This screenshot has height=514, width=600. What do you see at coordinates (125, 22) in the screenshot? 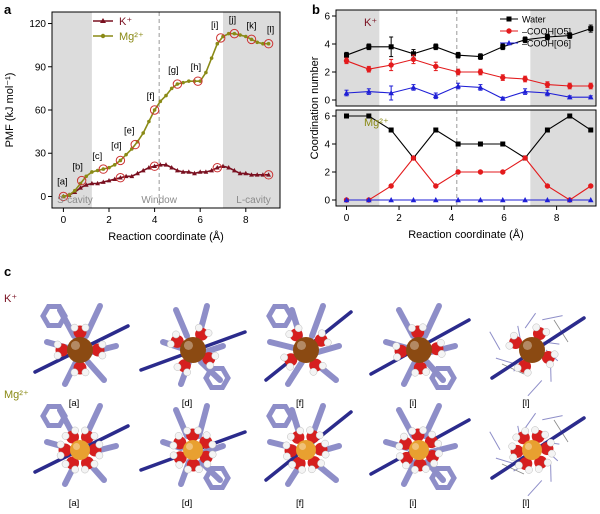
I see `legend-label: K⁺` at bounding box center [125, 22].